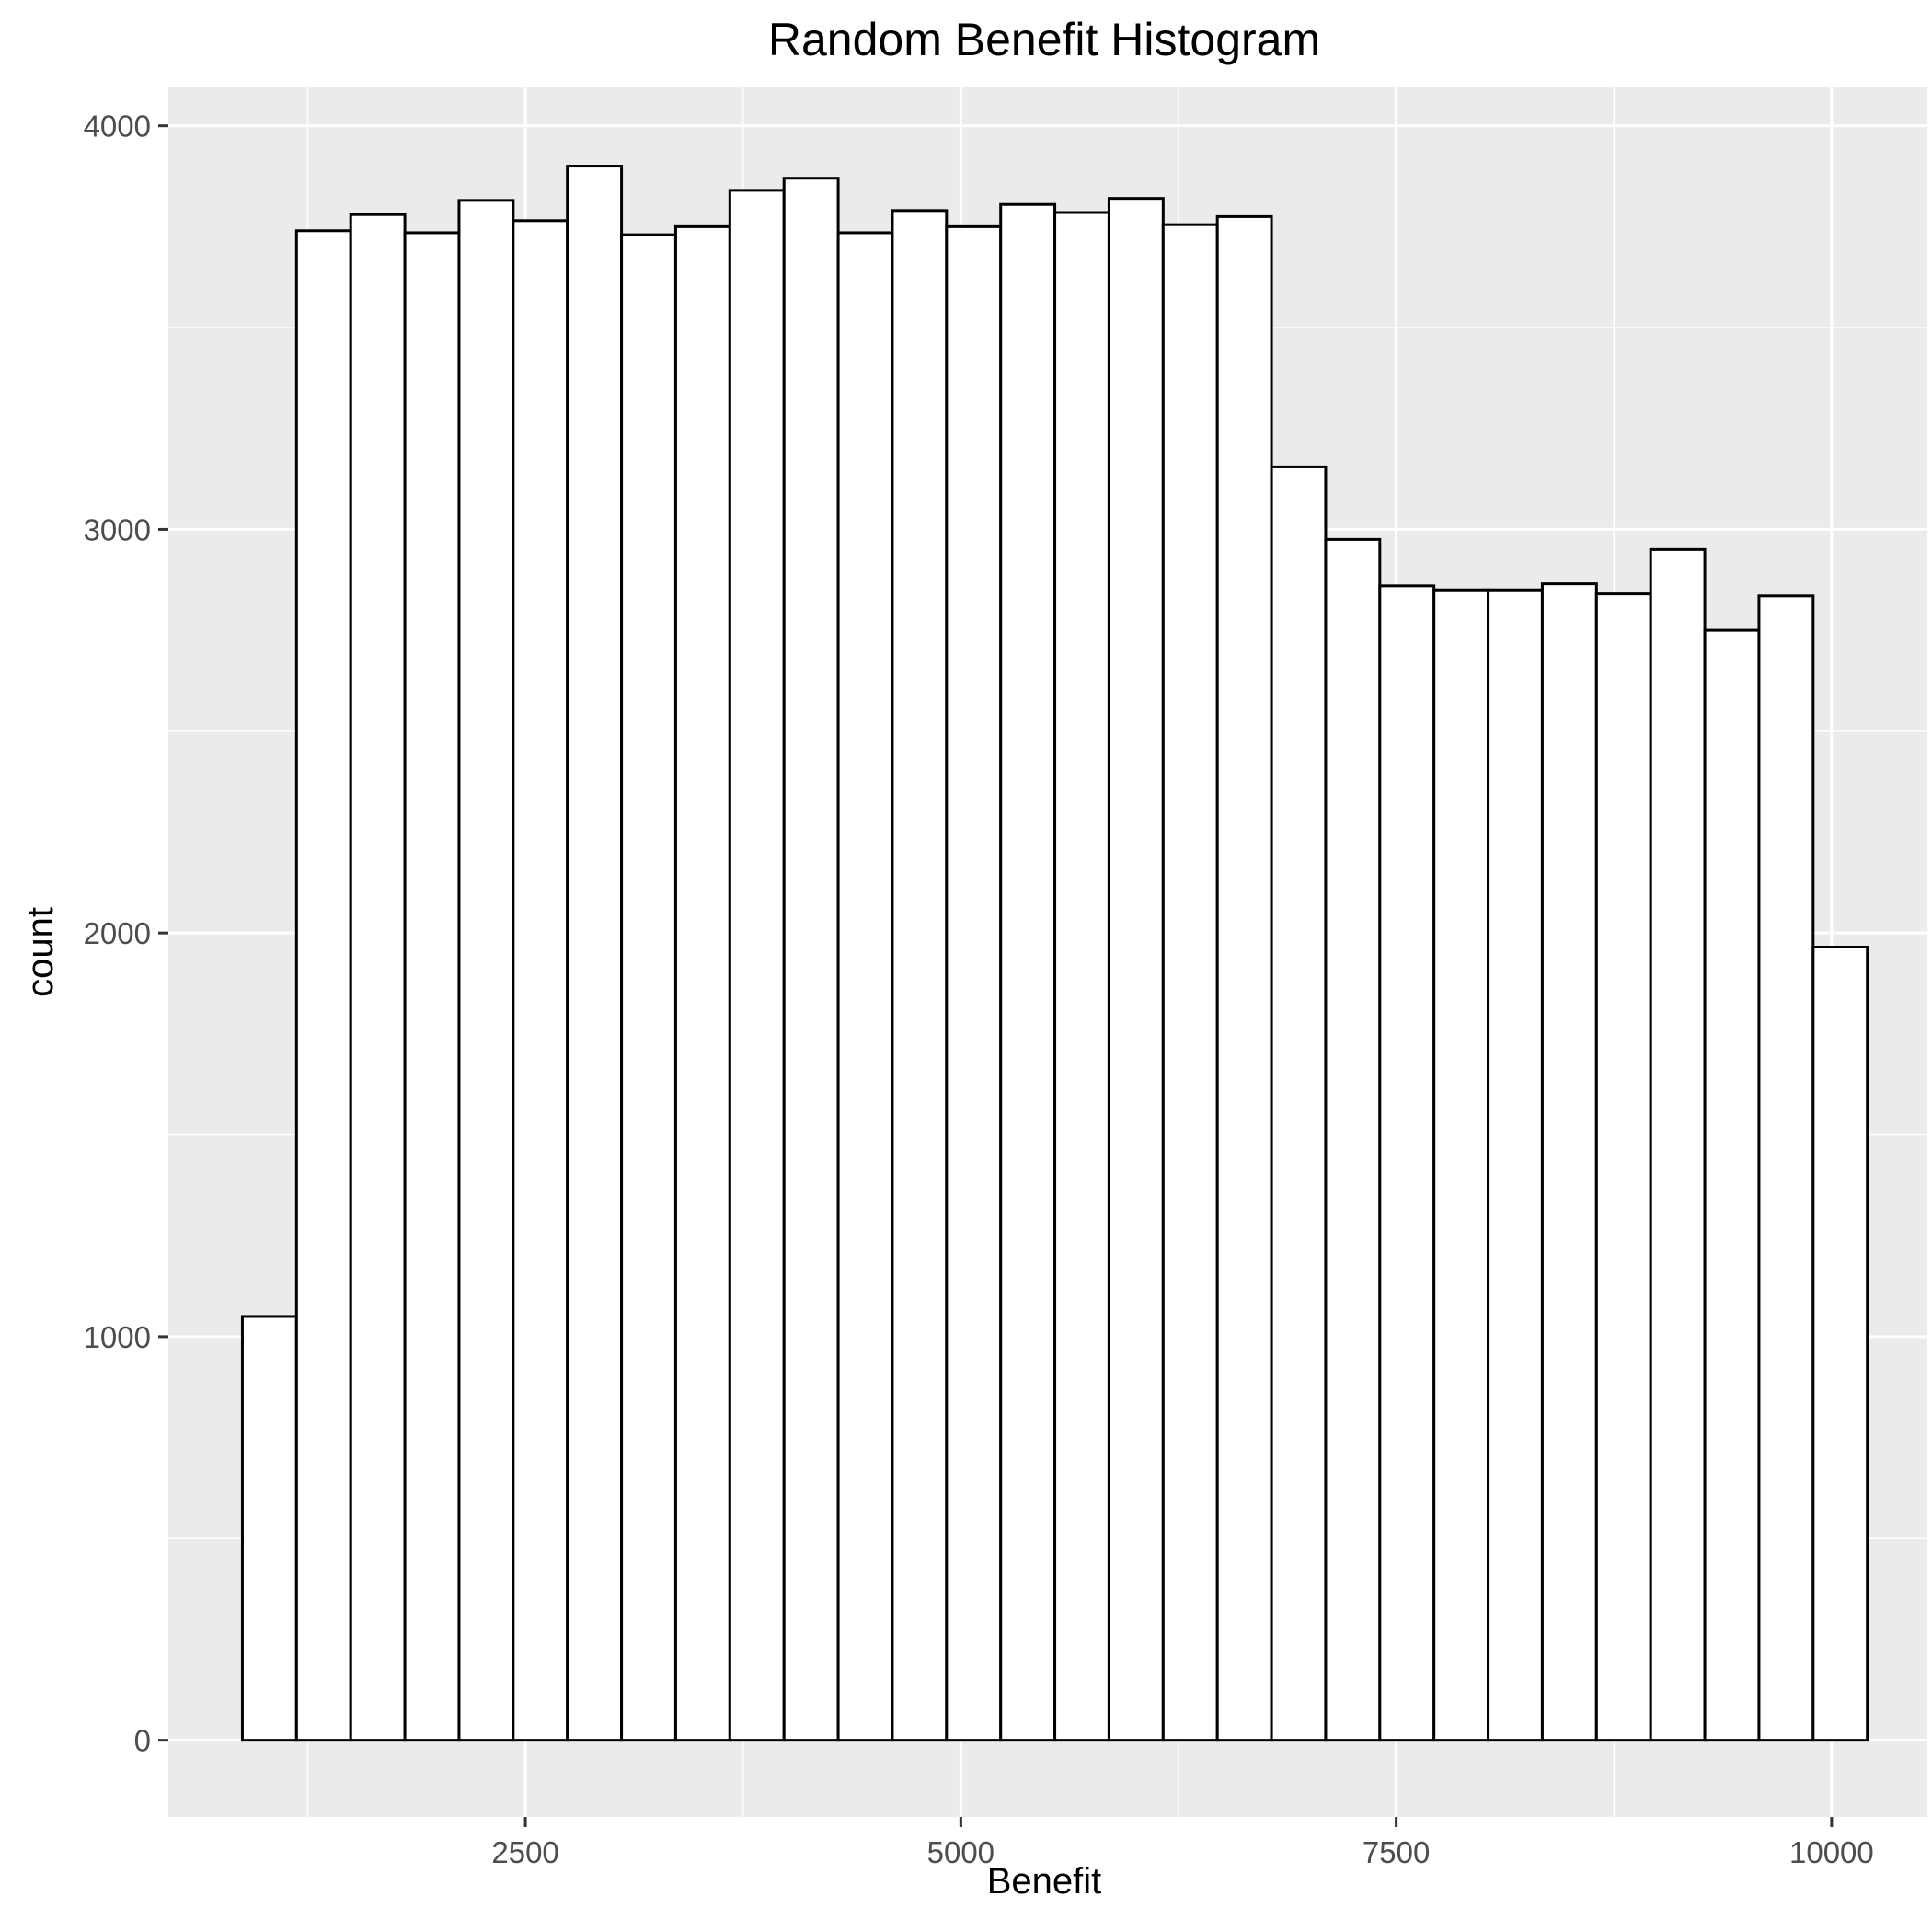 This screenshot has width=1932, height=1931. What do you see at coordinates (117, 529) in the screenshot?
I see `y-tick-label-3: 3000` at bounding box center [117, 529].